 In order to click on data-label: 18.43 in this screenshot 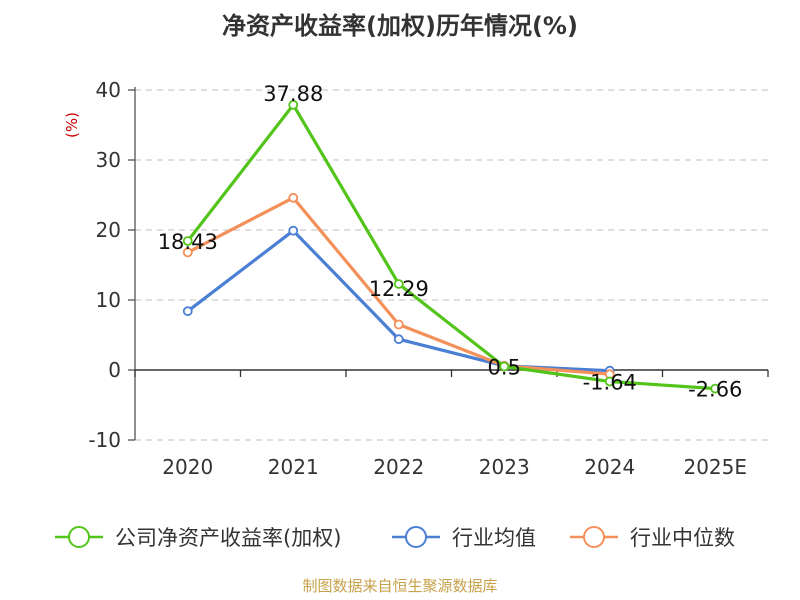, I will do `click(188, 242)`.